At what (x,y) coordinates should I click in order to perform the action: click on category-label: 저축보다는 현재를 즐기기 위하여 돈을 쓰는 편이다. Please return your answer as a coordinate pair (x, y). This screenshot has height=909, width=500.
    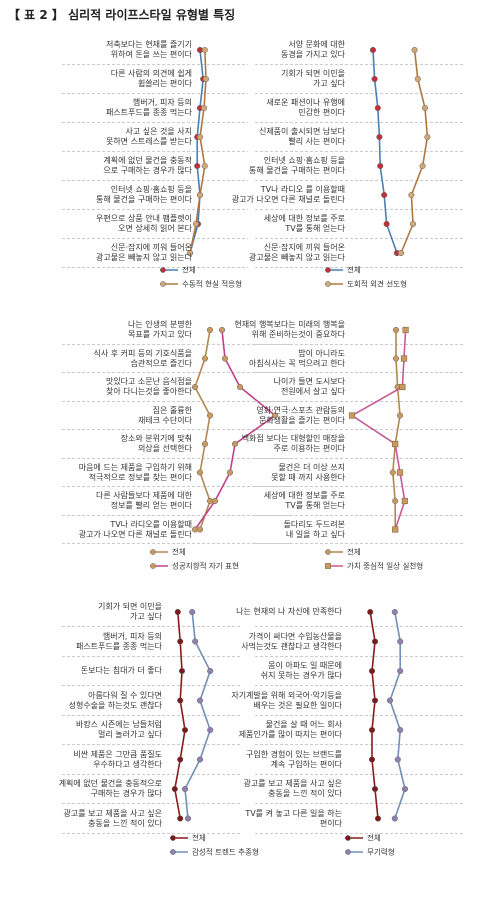
    Looking at the image, I should click on (148, 49).